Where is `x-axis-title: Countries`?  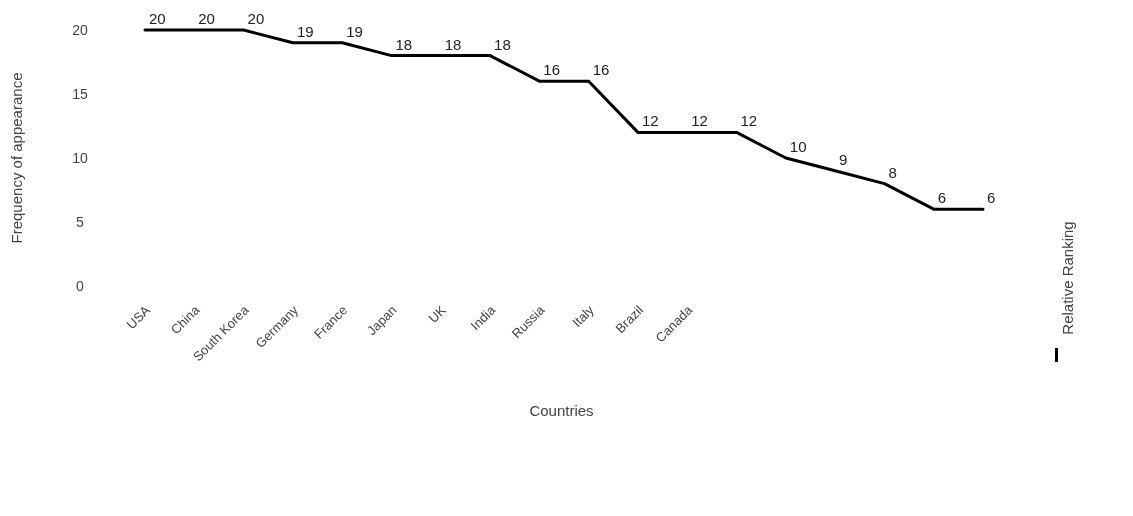 x-axis-title: Countries is located at coordinates (561, 410).